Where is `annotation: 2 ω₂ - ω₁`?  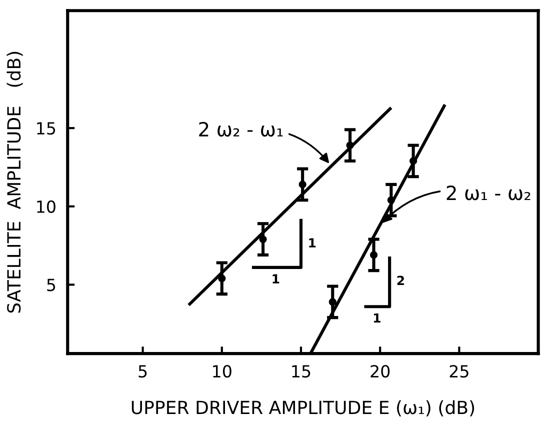 annotation: 2 ω₂ - ω₁ is located at coordinates (241, 129).